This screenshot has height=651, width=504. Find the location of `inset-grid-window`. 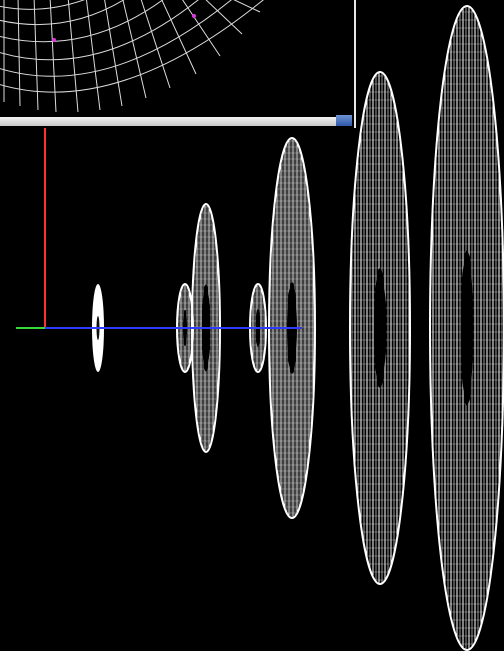

inset-grid-window is located at coordinates (178, 64).